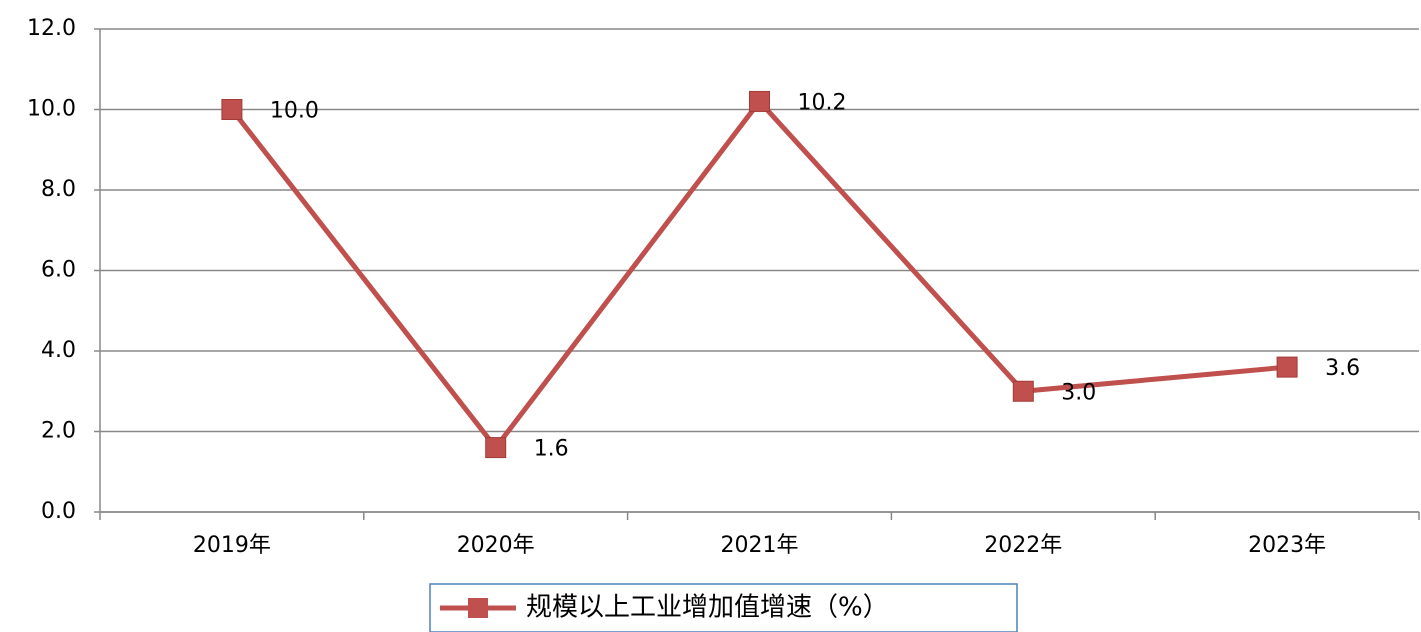 The width and height of the screenshot is (1421, 632). I want to click on x-tick-label: 2023年, so click(1287, 545).